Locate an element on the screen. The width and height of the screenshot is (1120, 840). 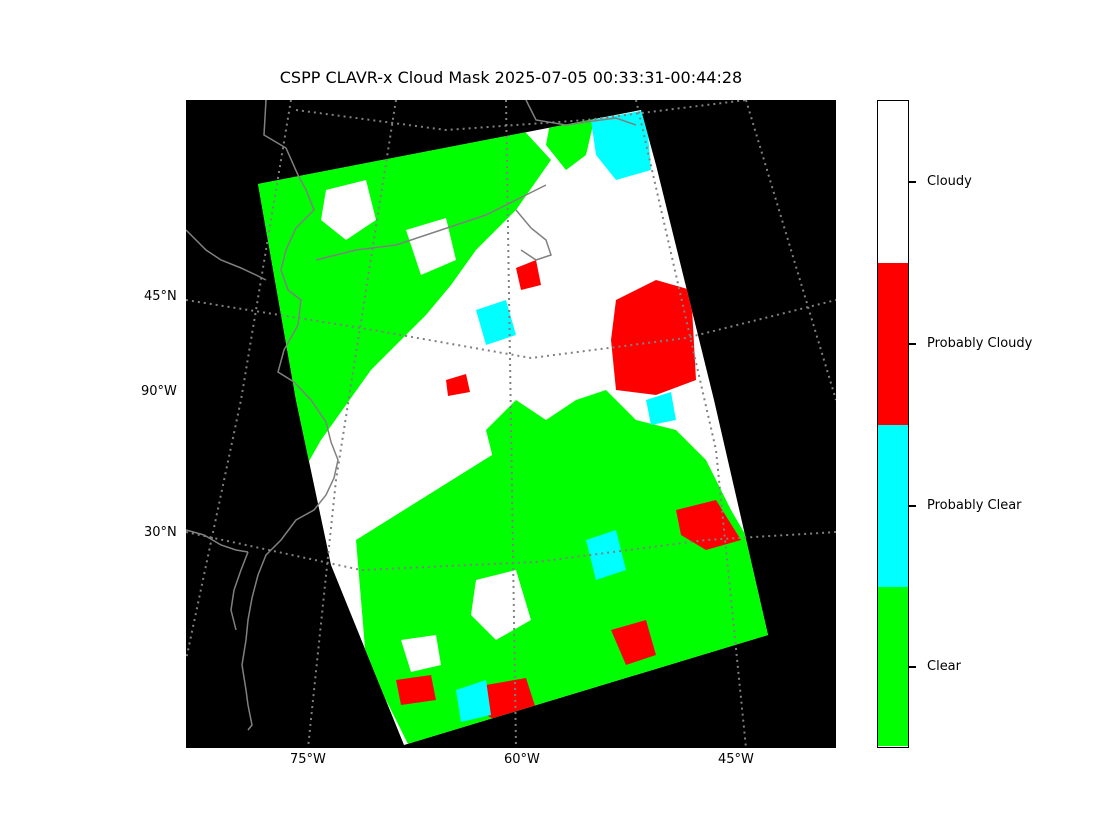
lon-label-45w: 45°W is located at coordinates (736, 759).